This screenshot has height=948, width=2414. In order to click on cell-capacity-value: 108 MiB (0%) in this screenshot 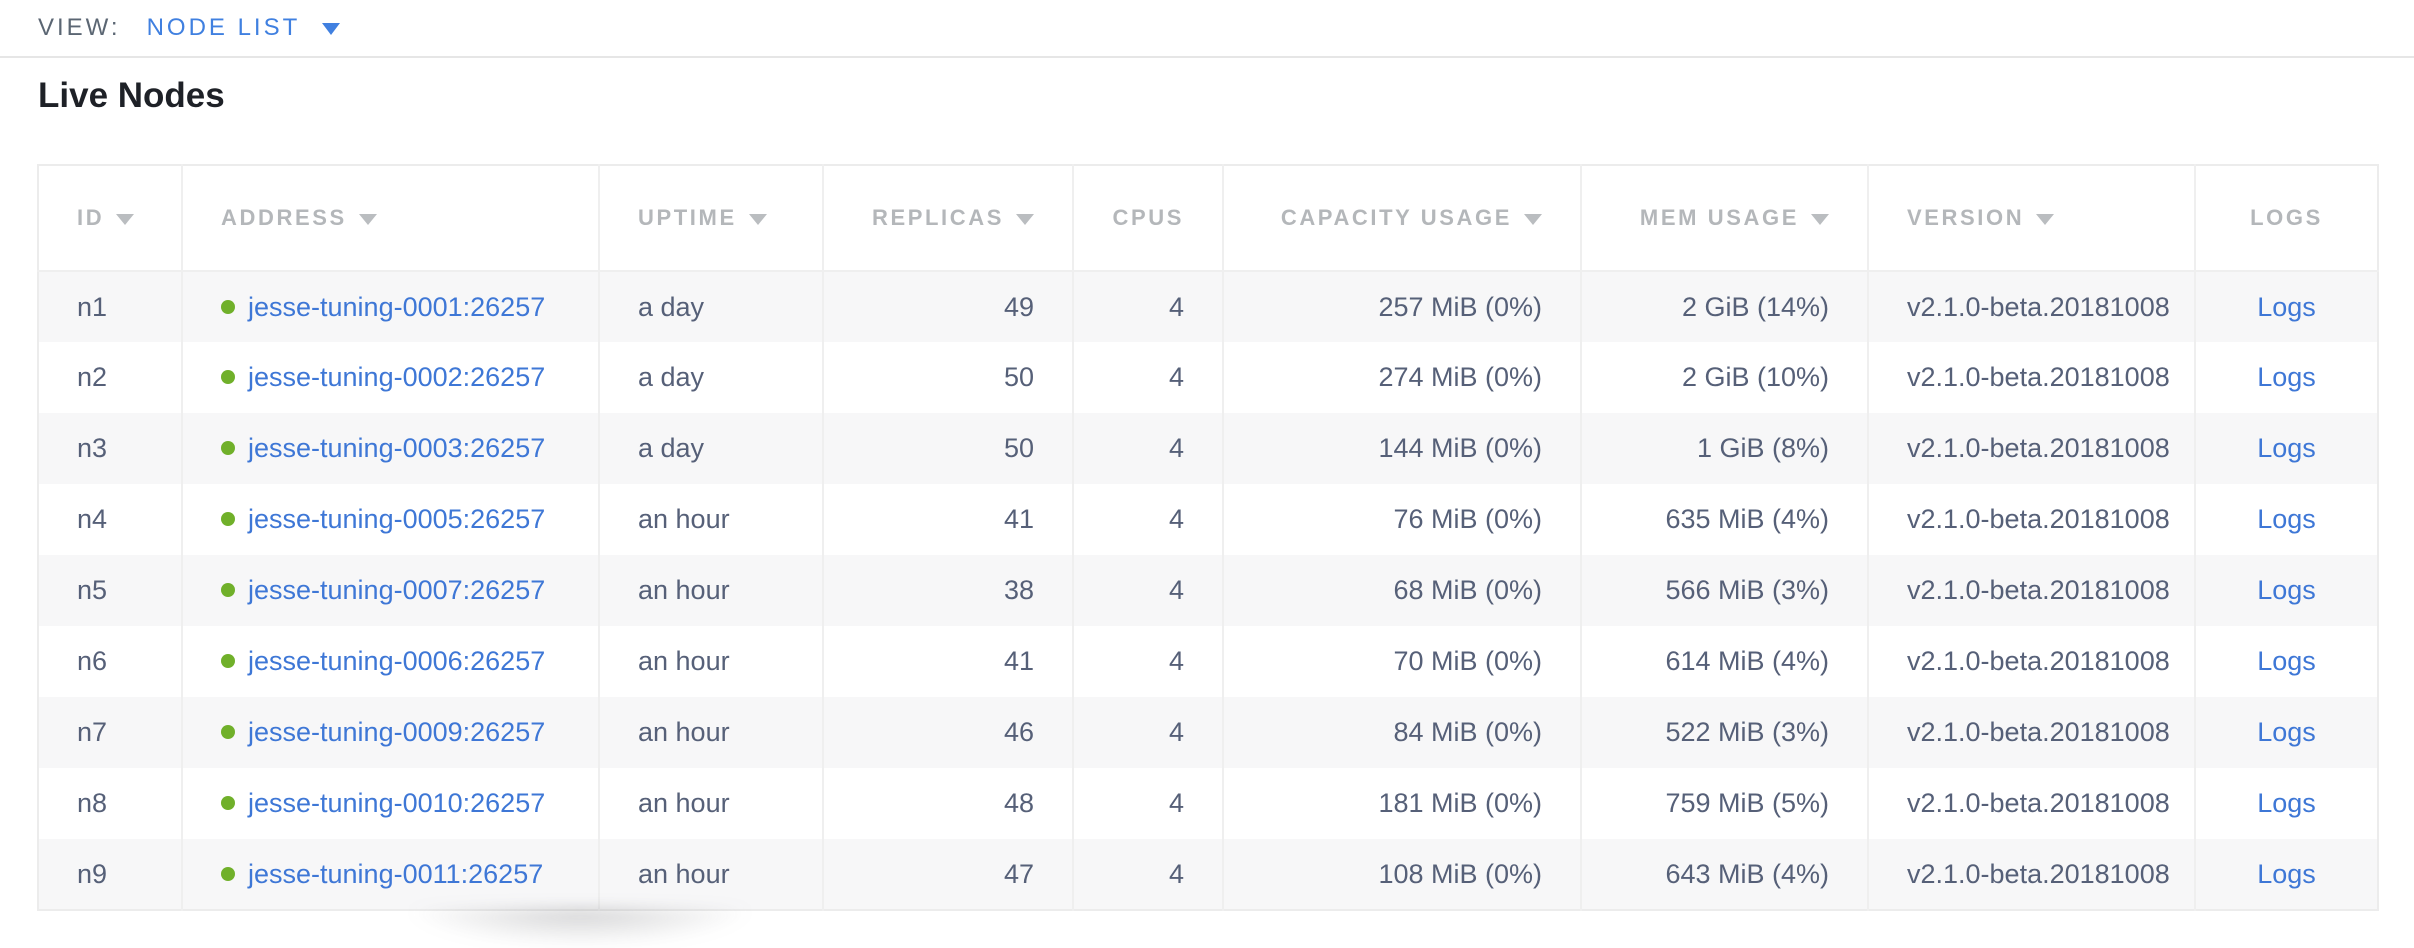, I will do `click(1460, 873)`.